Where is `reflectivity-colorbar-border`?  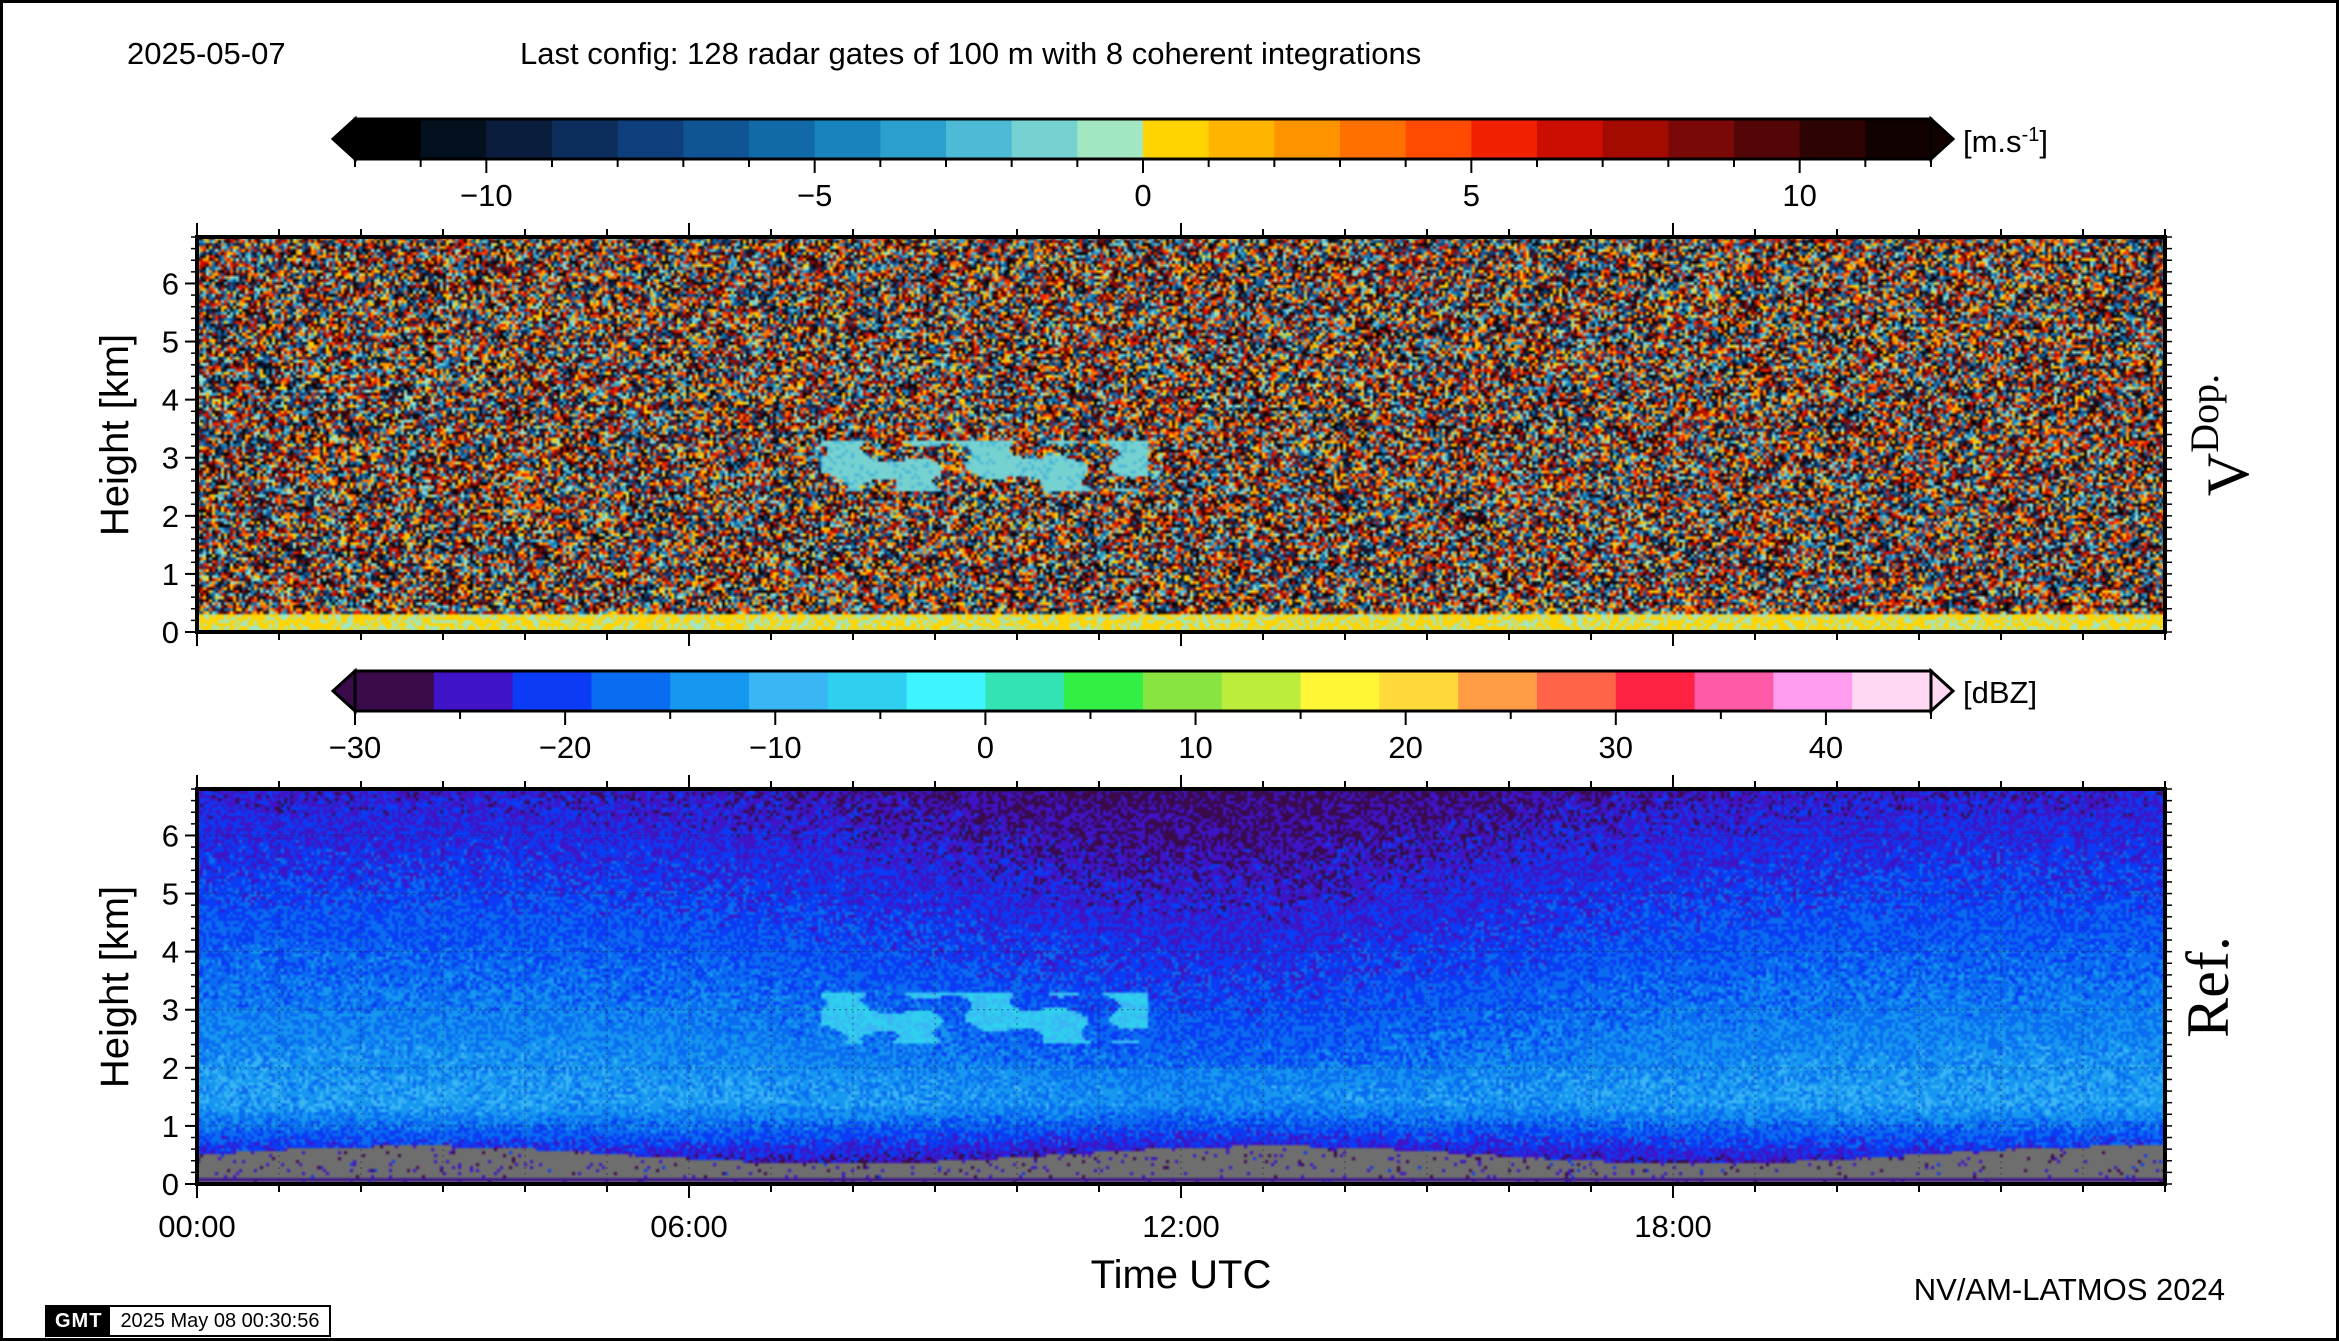
reflectivity-colorbar-border is located at coordinates (1143, 691).